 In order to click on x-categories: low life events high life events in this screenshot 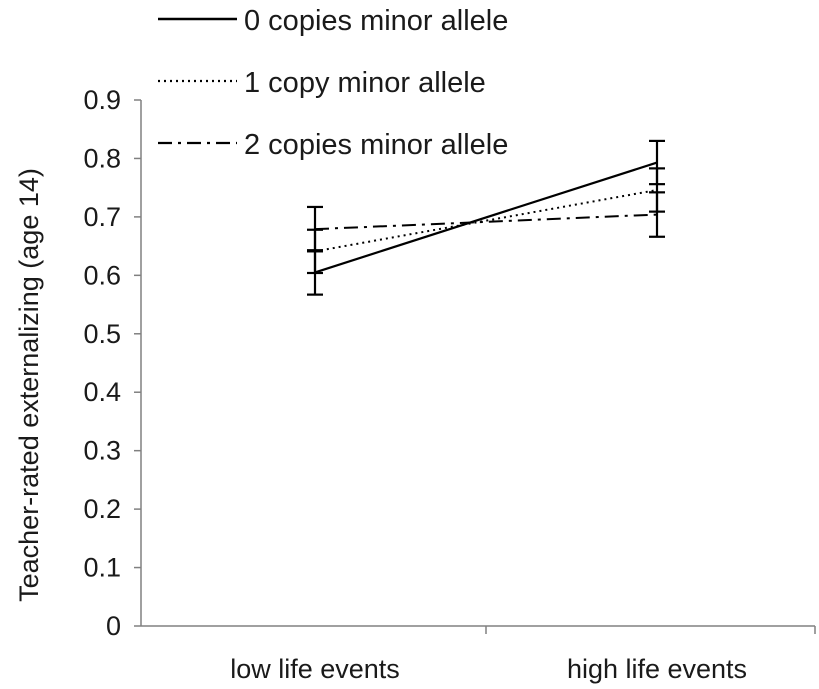, I will do `click(488, 669)`.